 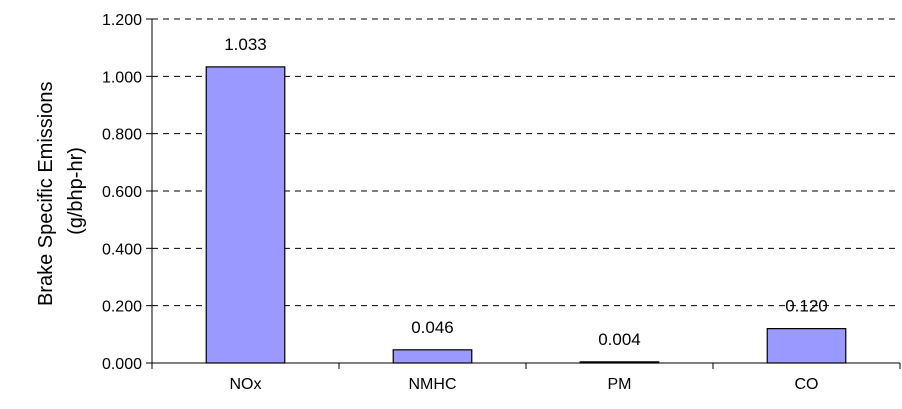 What do you see at coordinates (806, 306) in the screenshot?
I see `data-label: 0.120` at bounding box center [806, 306].